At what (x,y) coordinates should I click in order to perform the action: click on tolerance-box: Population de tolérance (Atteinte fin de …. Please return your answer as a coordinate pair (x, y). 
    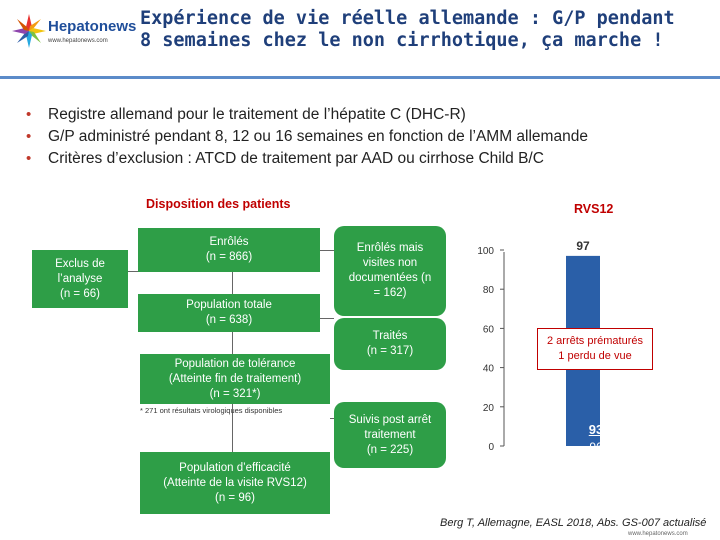
    Looking at the image, I should click on (235, 379).